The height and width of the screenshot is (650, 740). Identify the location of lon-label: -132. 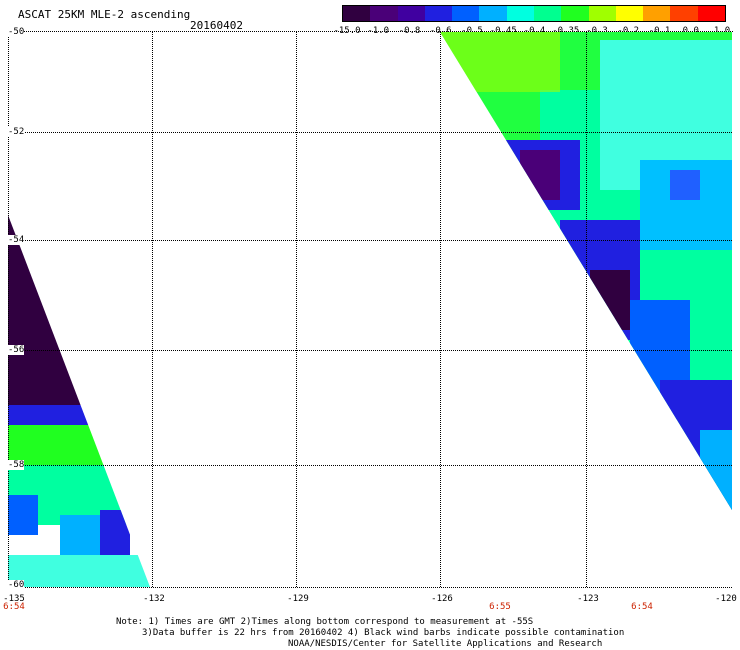
(154, 599).